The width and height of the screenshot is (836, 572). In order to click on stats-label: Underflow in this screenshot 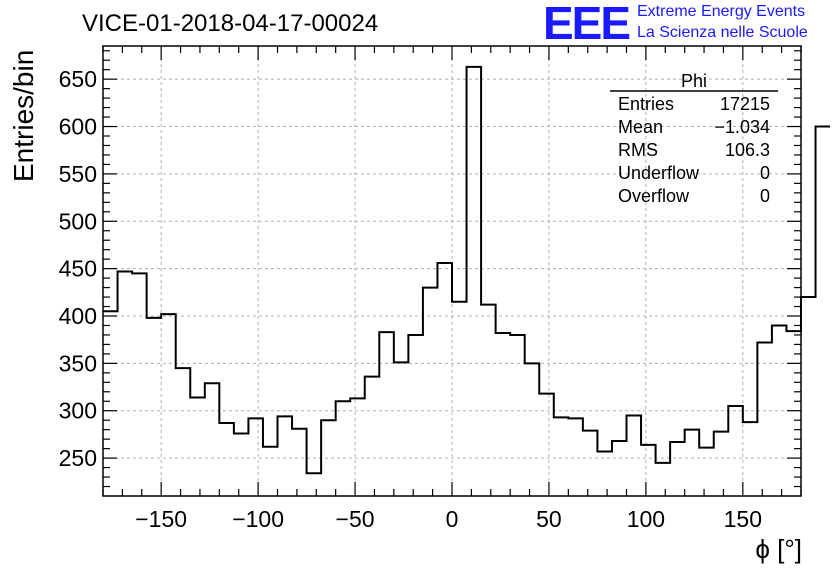, I will do `click(659, 173)`.